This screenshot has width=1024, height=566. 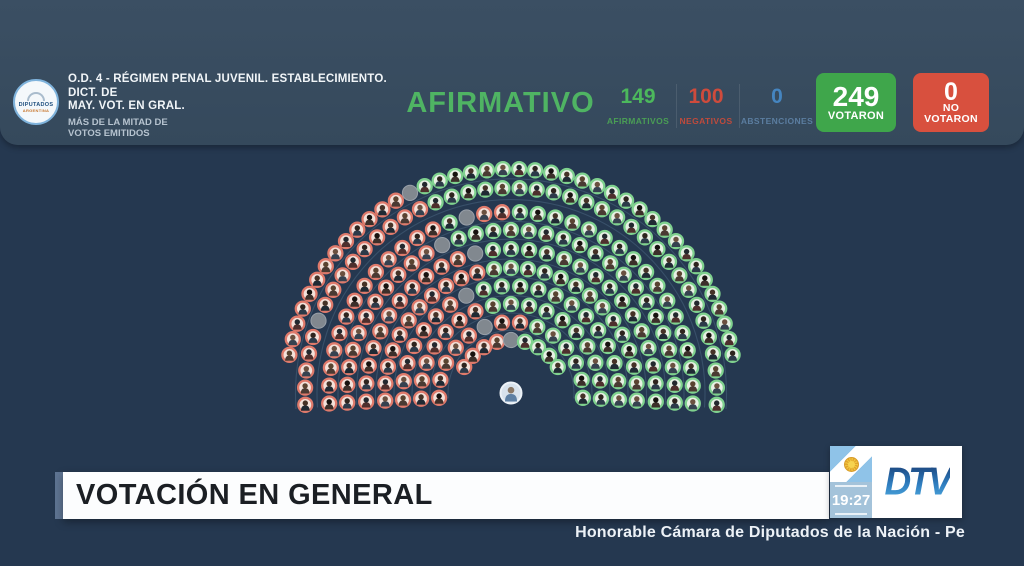 What do you see at coordinates (676, 106) in the screenshot?
I see `divider` at bounding box center [676, 106].